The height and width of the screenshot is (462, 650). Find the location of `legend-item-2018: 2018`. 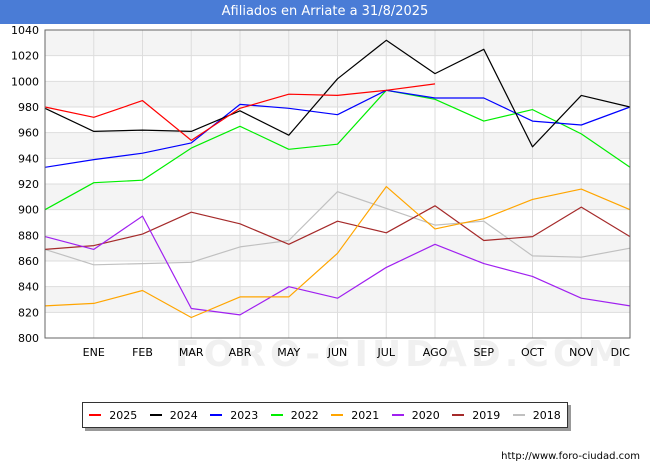

legend-item-2018: 2018 is located at coordinates (536, 415).